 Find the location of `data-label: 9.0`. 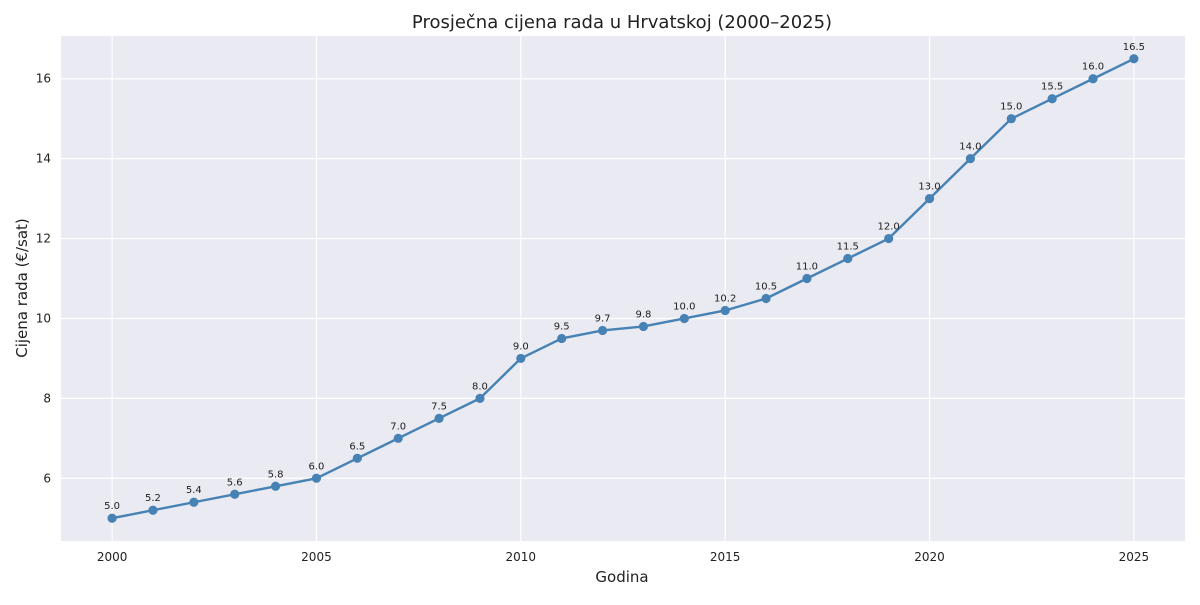

data-label: 9.0 is located at coordinates (521, 346).